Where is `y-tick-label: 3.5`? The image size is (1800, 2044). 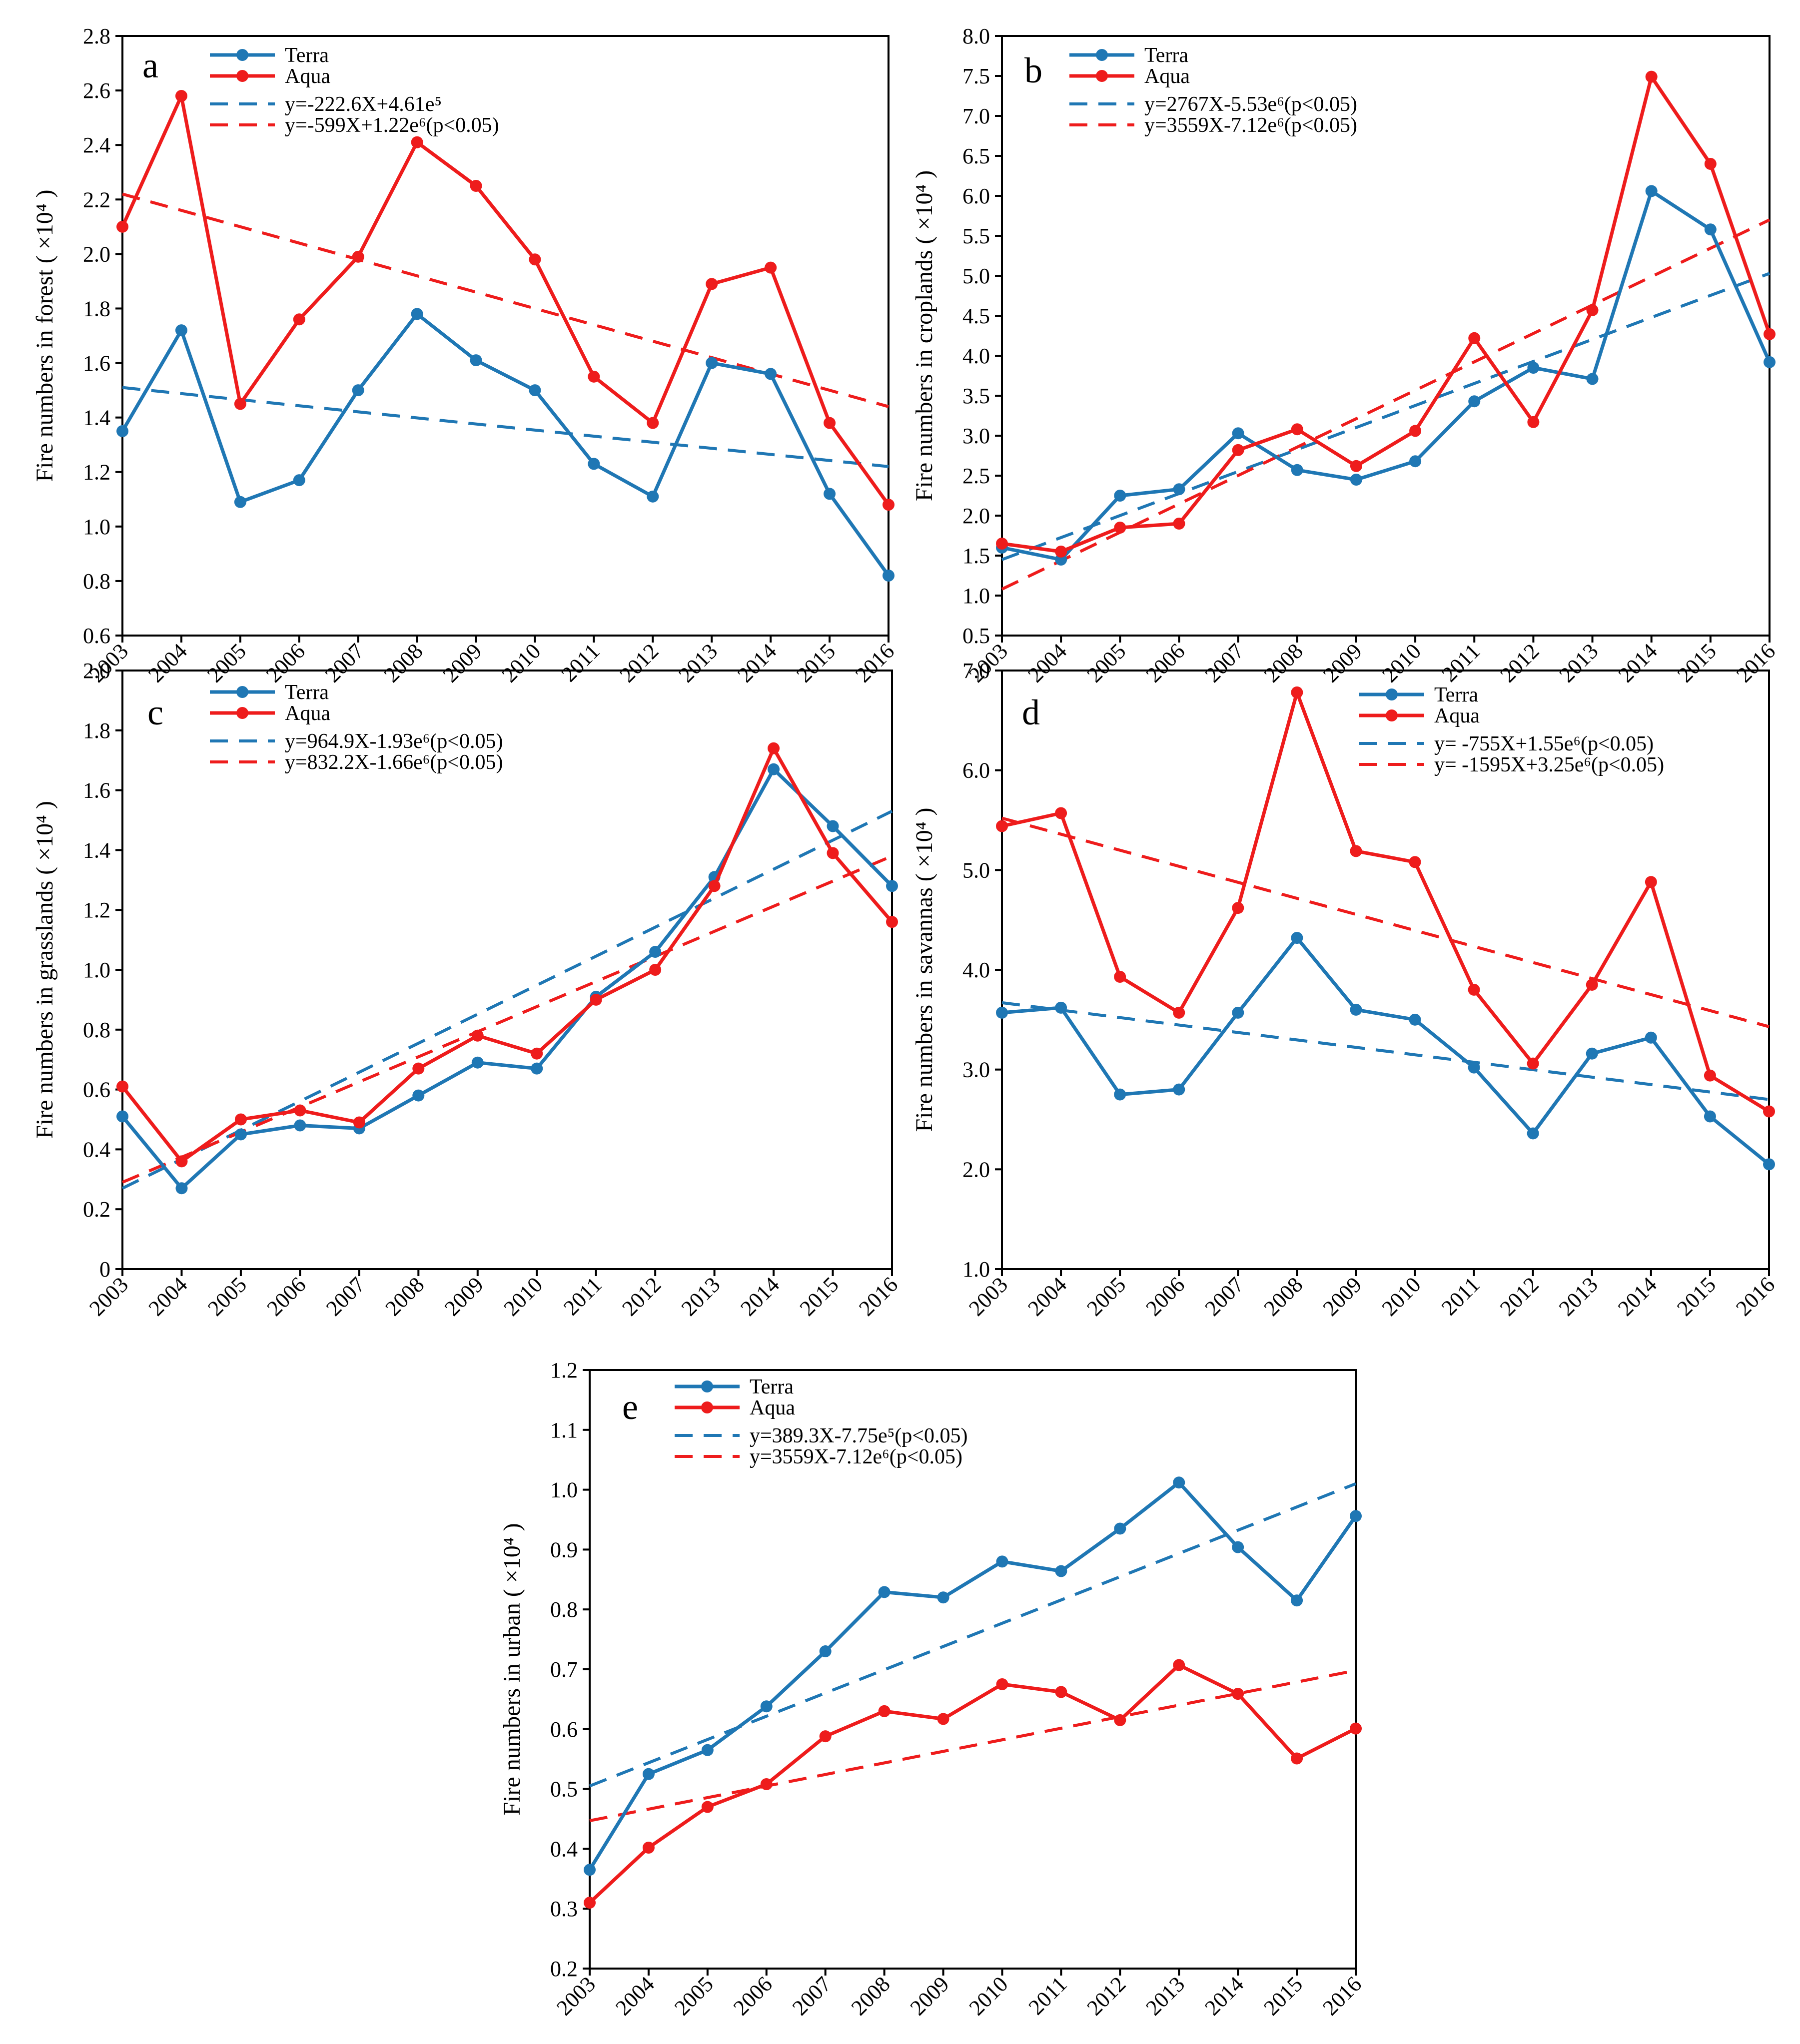 y-tick-label: 3.5 is located at coordinates (976, 396).